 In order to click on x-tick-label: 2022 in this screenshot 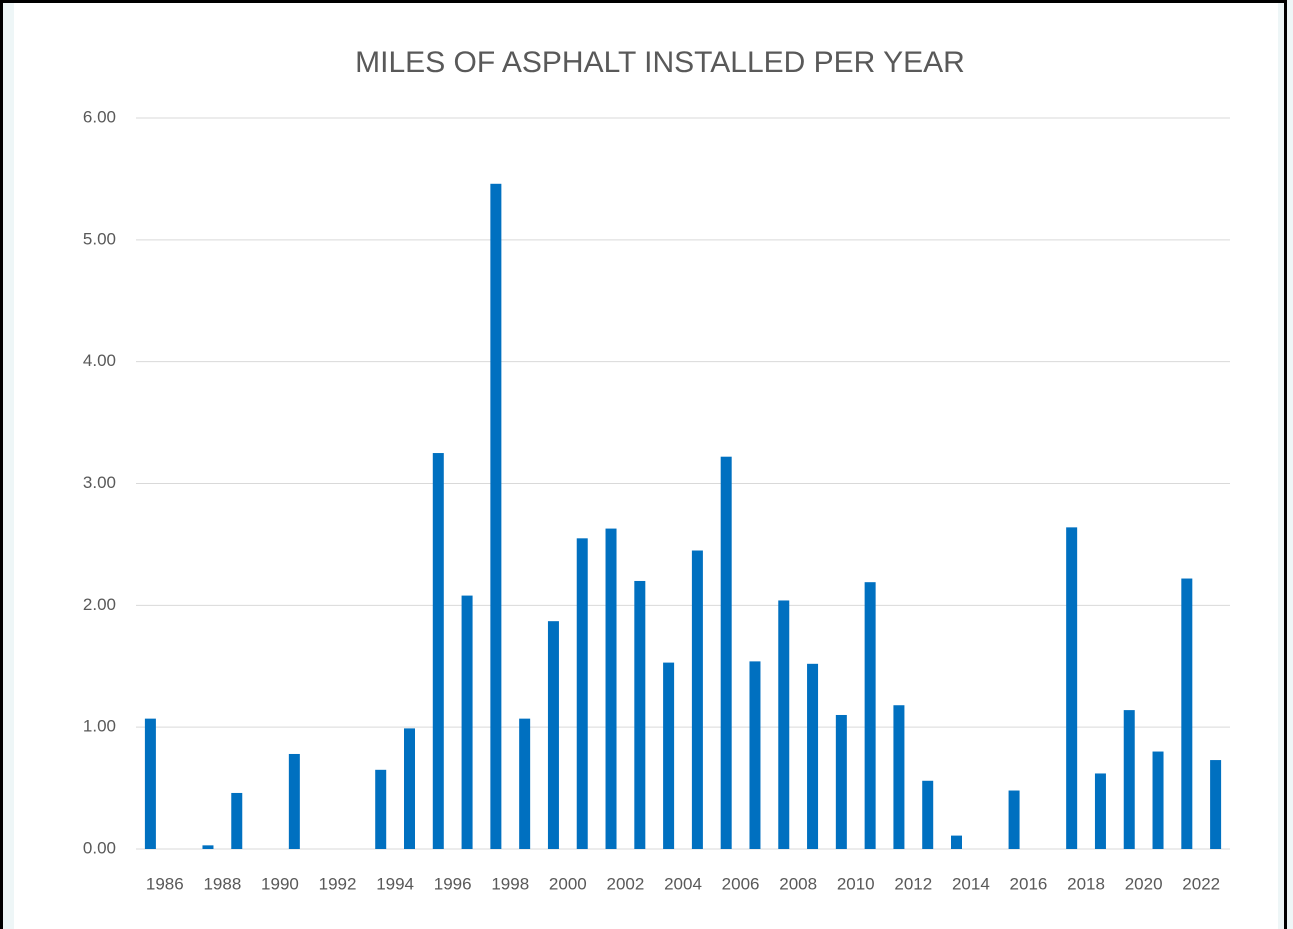, I will do `click(1201, 883)`.